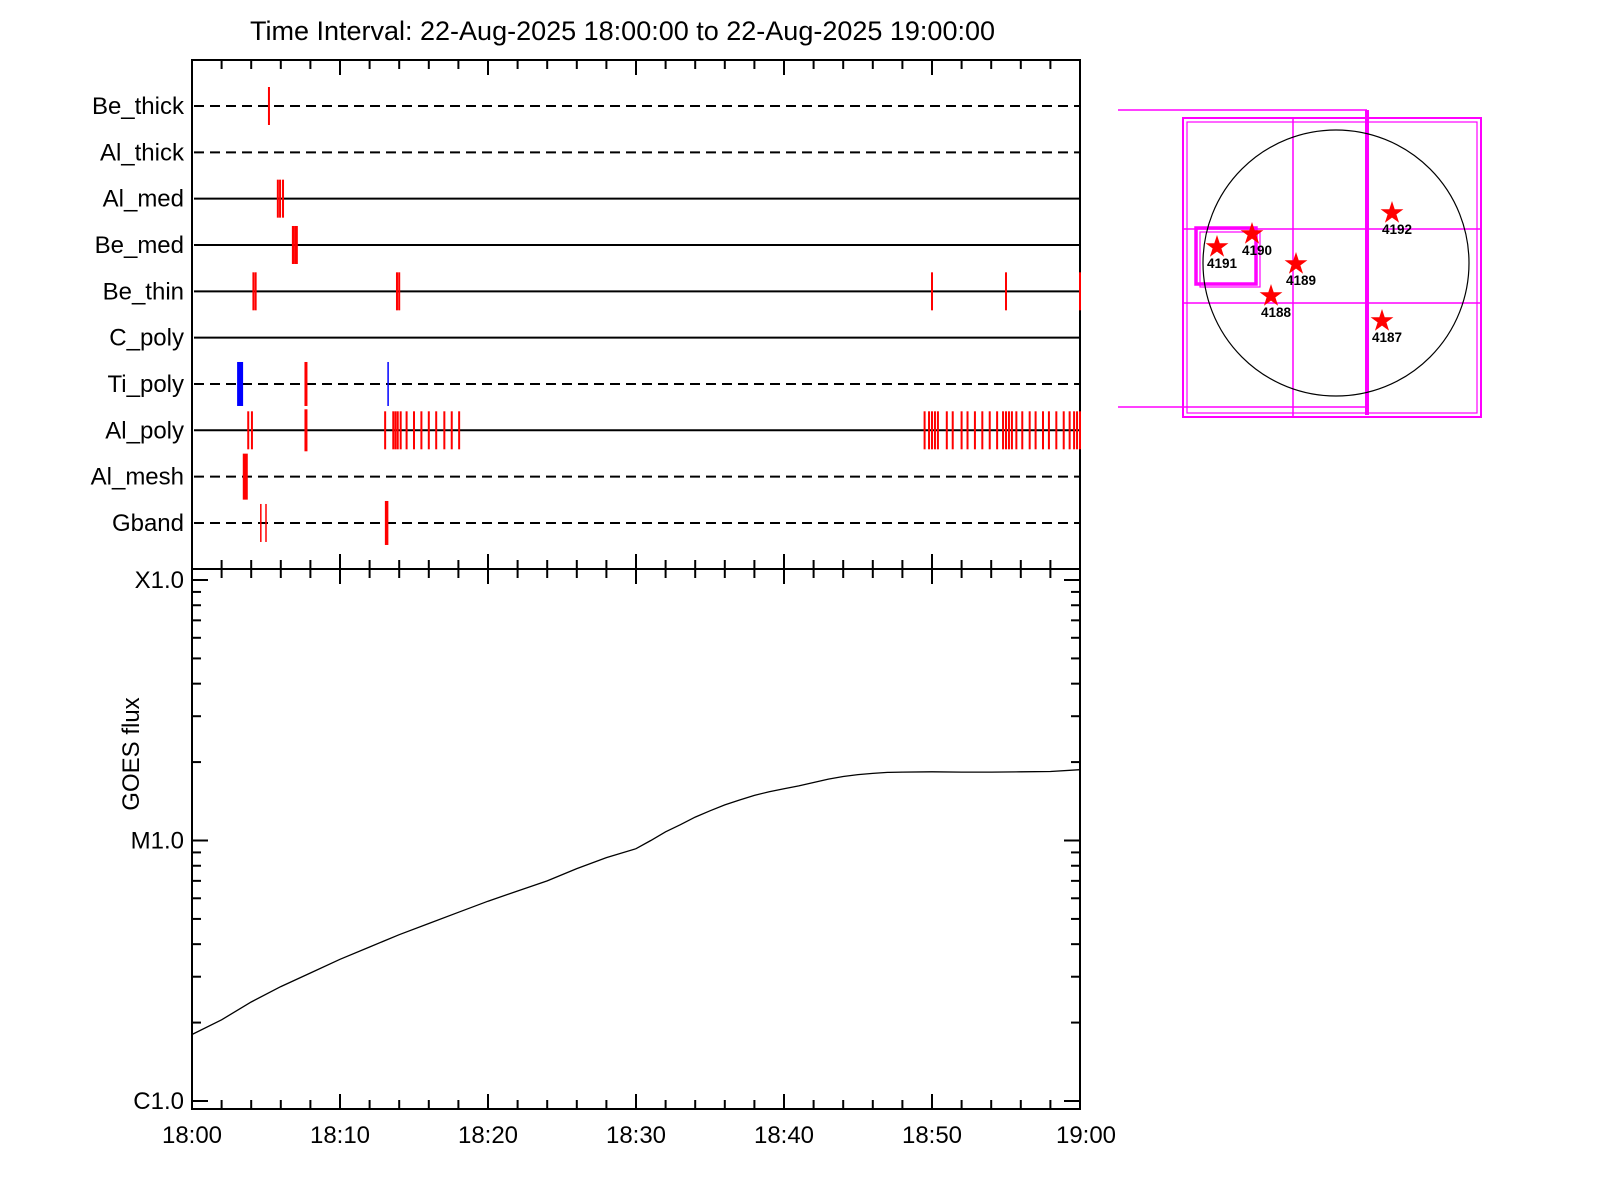 Image resolution: width=1600 pixels, height=1200 pixels. Describe the element at coordinates (488, 1135) in the screenshot. I see `x-tick-label-18:20: 18:20` at that location.